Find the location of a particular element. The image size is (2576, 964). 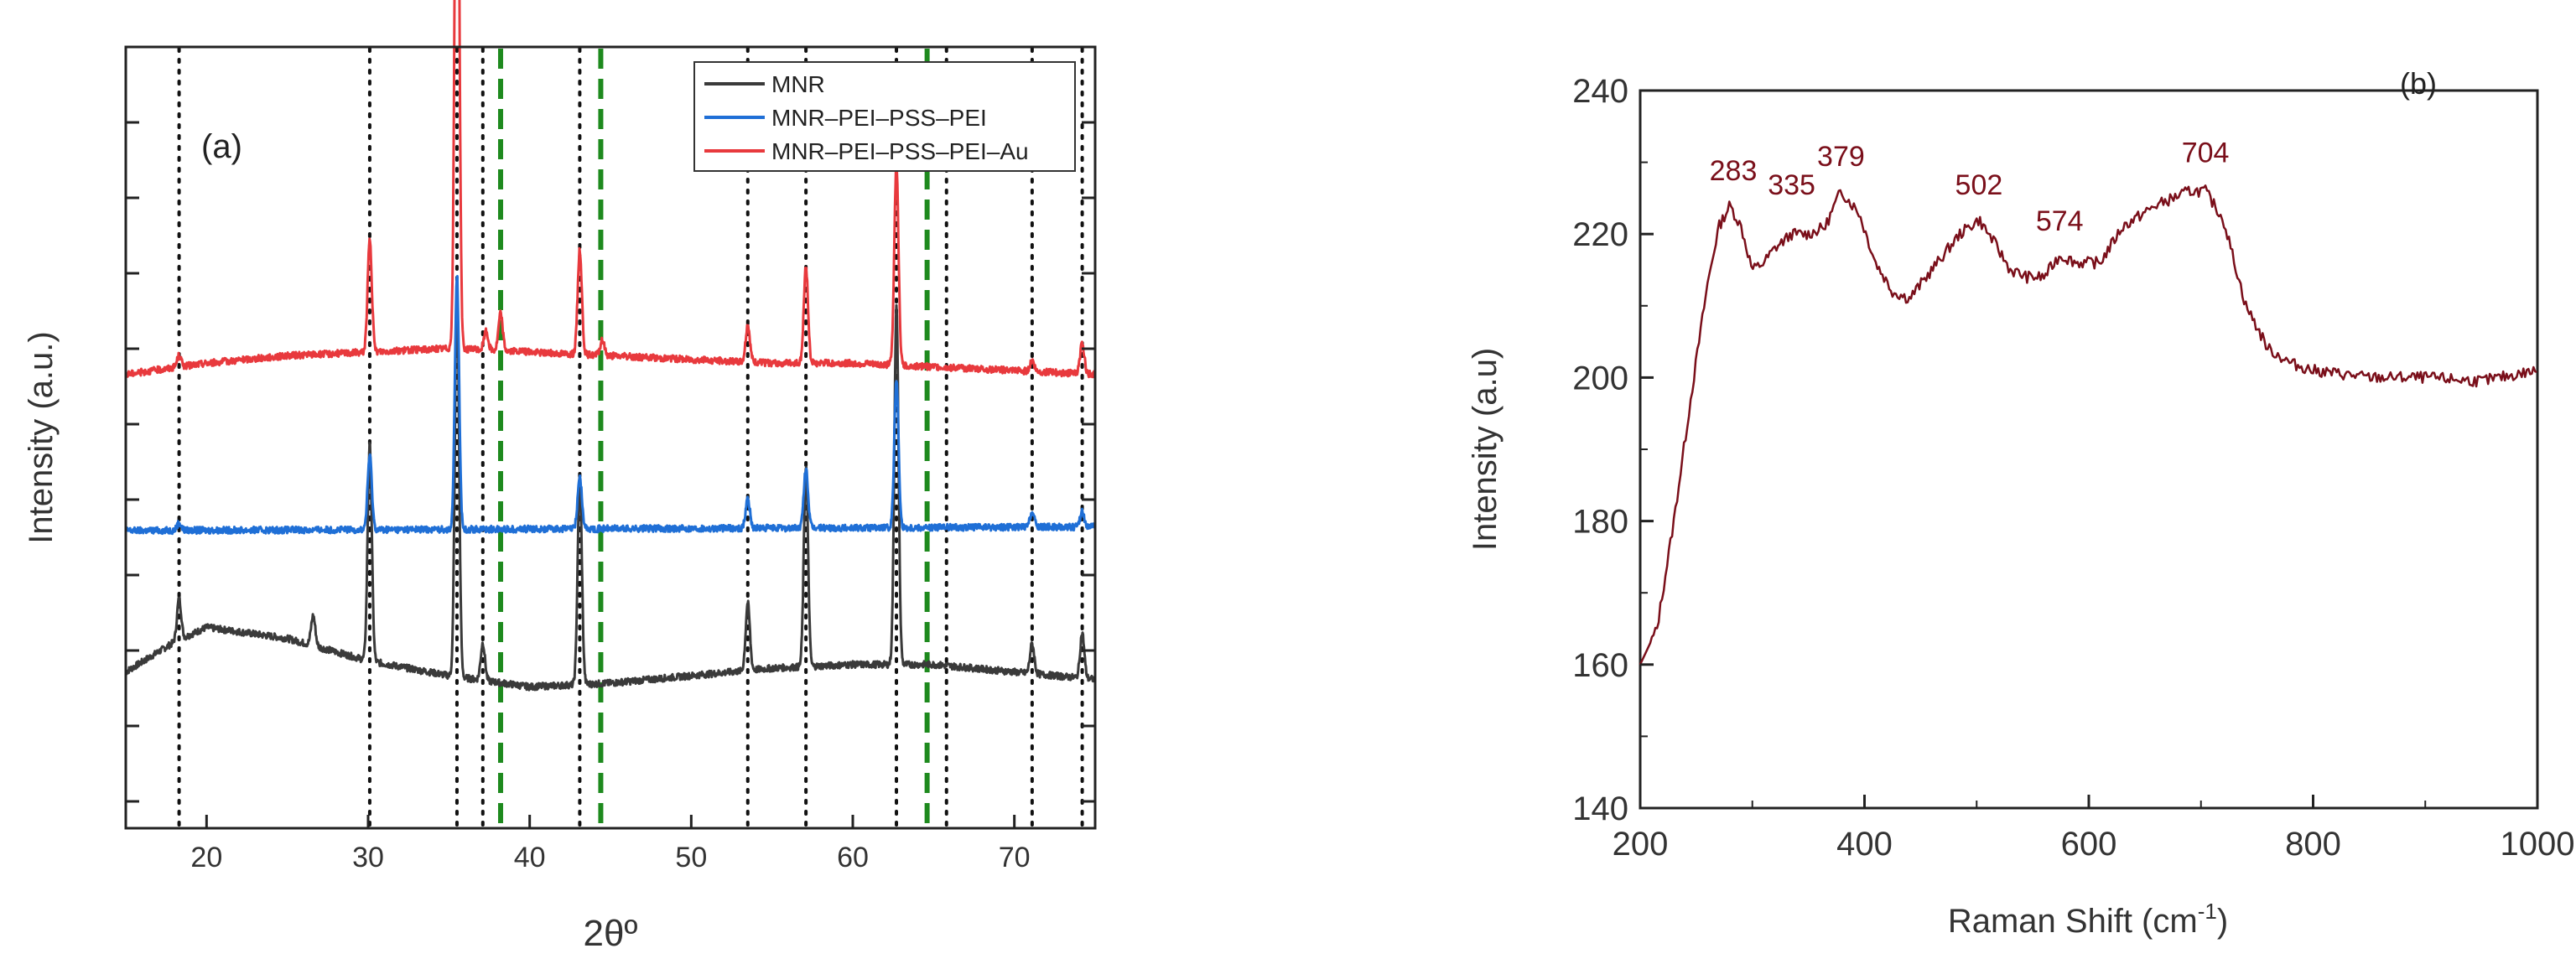

raman-x-axis-label: Raman Shift (cm-1) is located at coordinates (2088, 919).